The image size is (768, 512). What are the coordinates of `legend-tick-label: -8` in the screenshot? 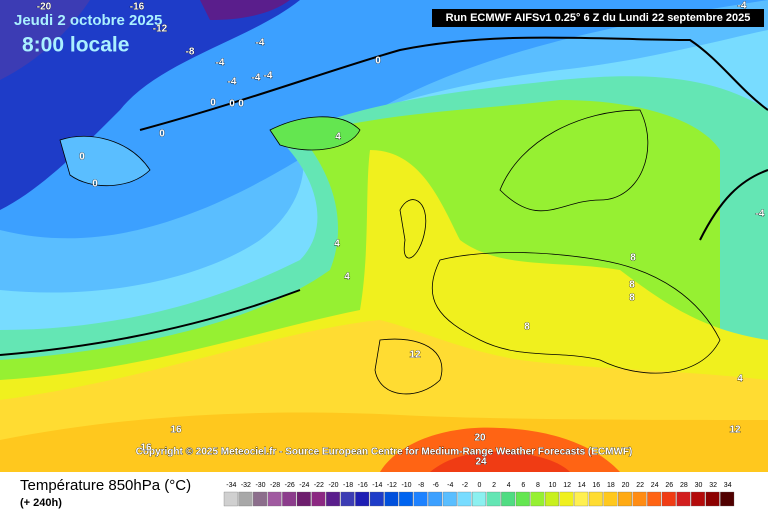 It's located at (421, 485).